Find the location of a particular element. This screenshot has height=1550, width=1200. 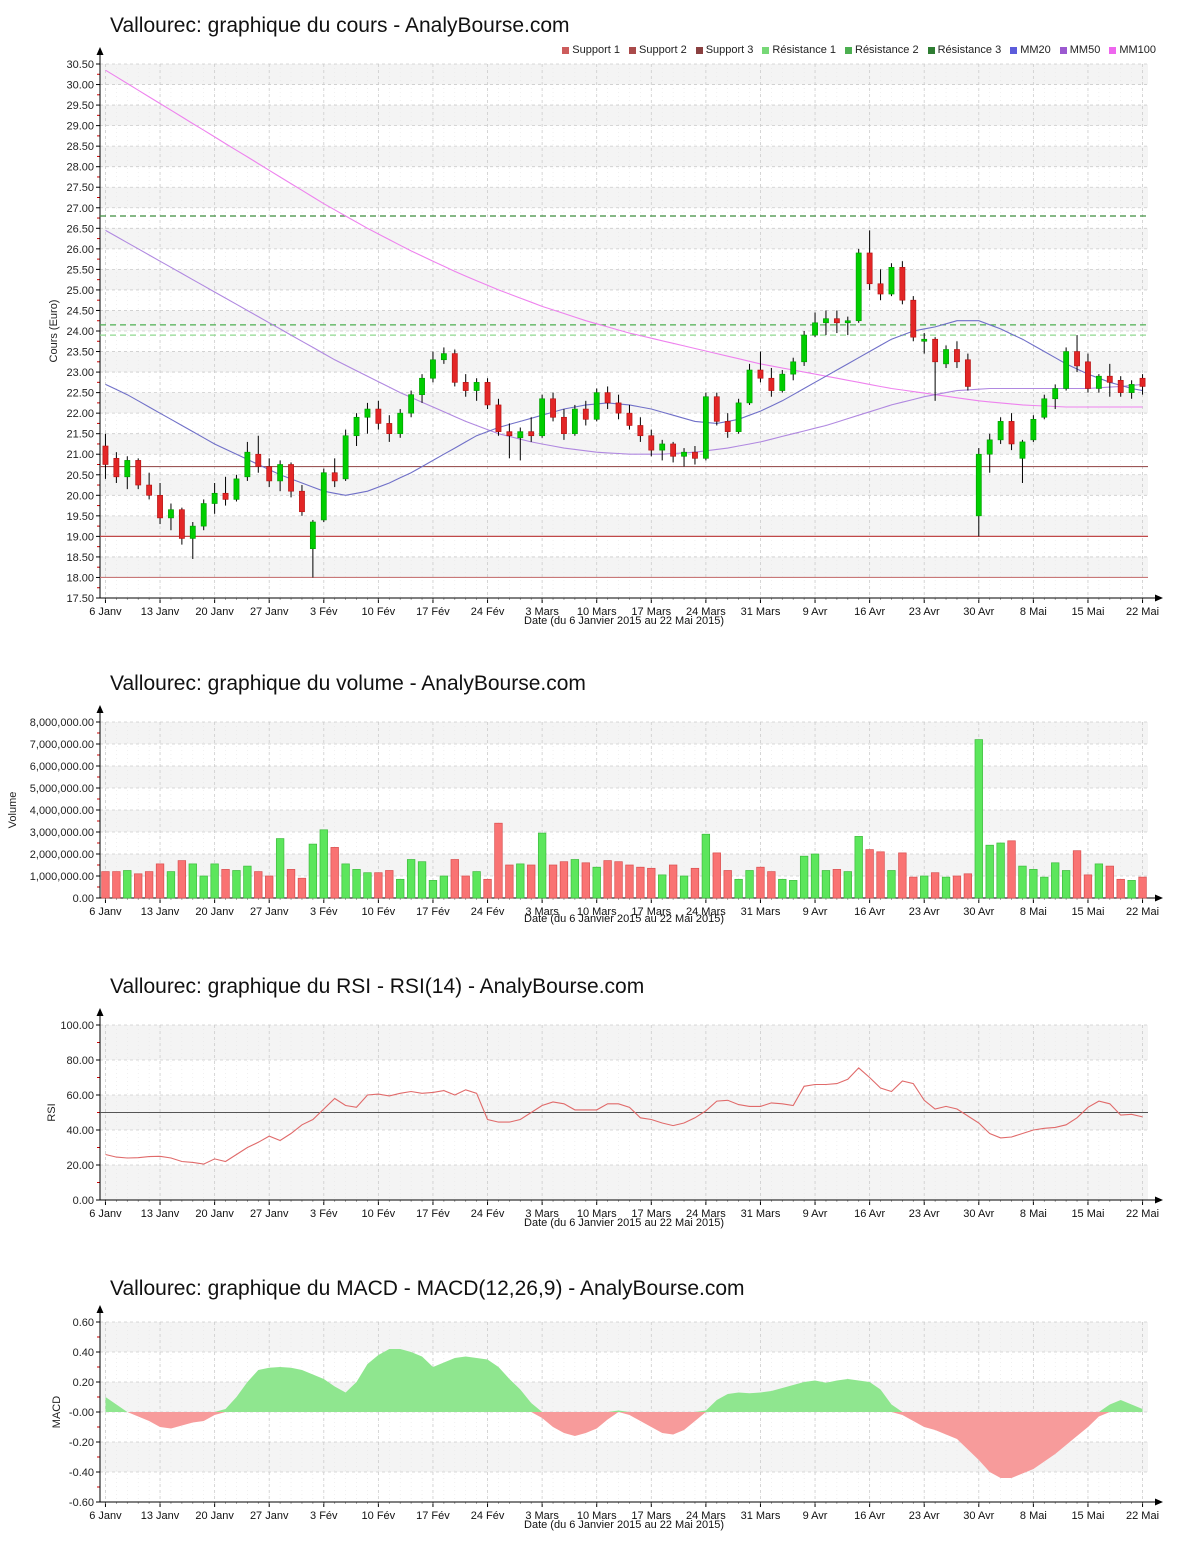

svg-text: 3 Fév is located at coordinates (324, 1516).